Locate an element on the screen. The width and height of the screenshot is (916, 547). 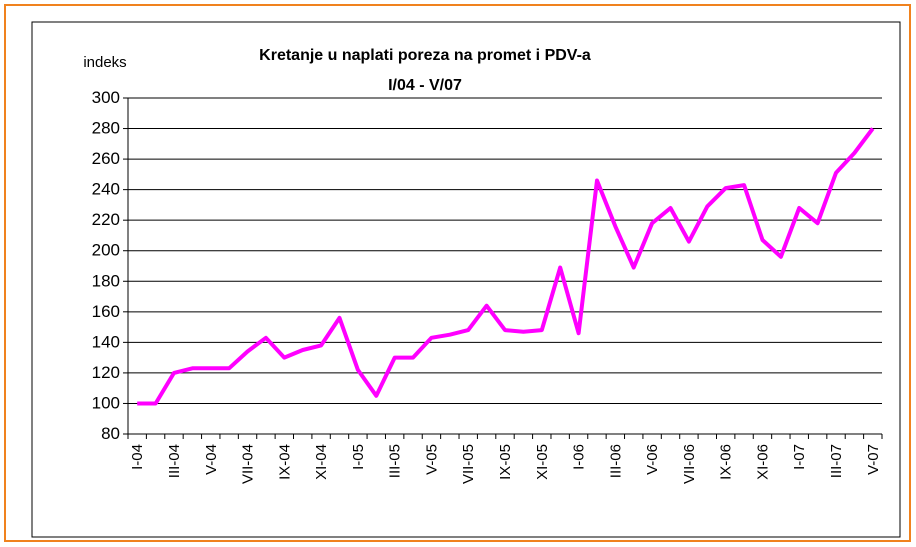
y-tick-label: 260 is located at coordinates (106, 158).